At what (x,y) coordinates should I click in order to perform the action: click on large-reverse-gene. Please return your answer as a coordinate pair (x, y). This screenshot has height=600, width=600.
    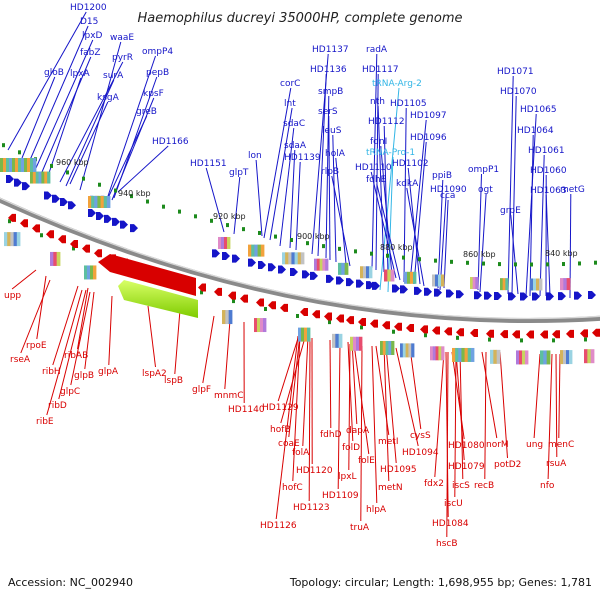
    Looking at the image, I should click on (147, 275).